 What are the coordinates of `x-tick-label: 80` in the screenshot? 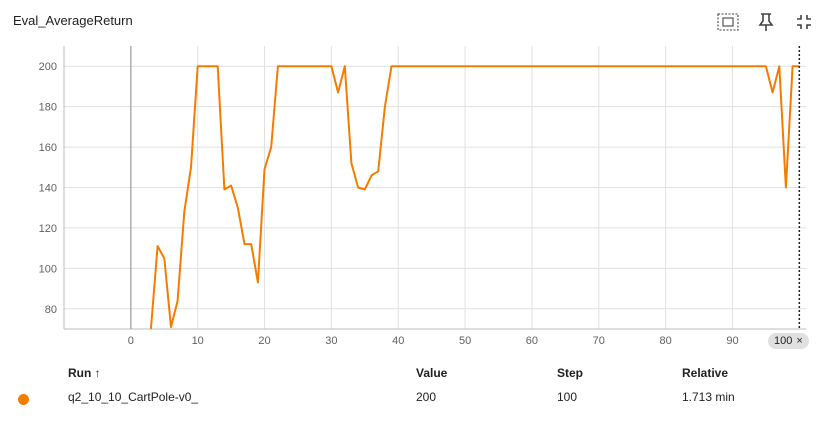 It's located at (665, 341).